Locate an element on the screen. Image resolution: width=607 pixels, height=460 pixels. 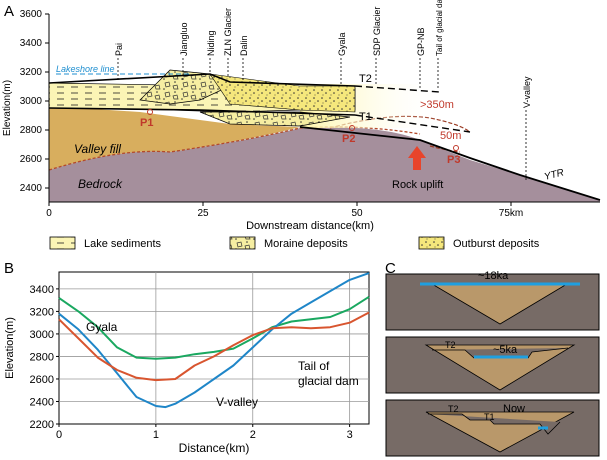
t2-label: T2 is located at coordinates (365, 79).